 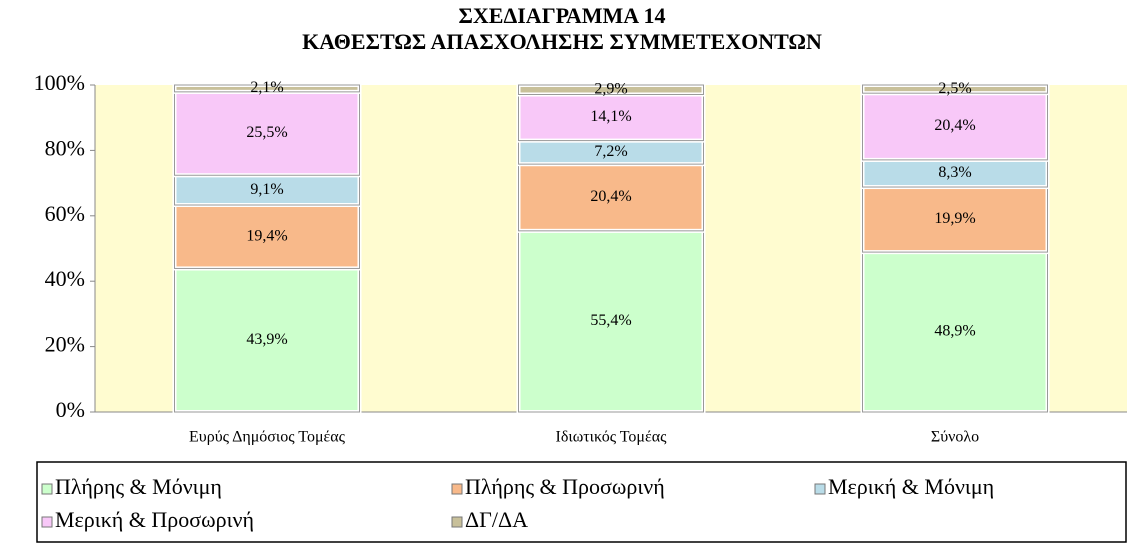 What do you see at coordinates (610, 320) in the screenshot?
I see `data-label: 55,4%` at bounding box center [610, 320].